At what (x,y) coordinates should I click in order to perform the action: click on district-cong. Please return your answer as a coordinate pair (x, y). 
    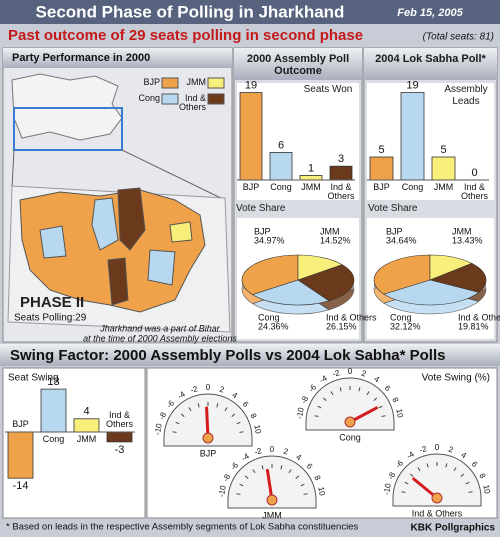
    Looking at the image, I should click on (161, 267).